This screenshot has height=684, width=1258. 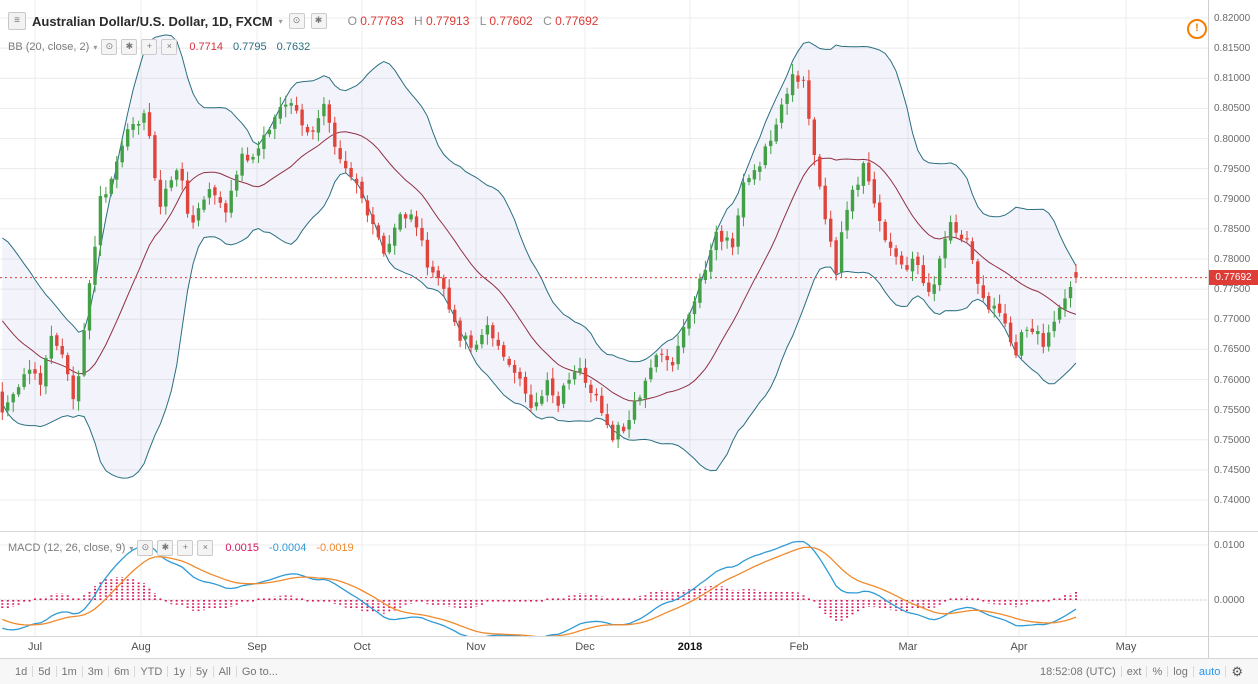 What do you see at coordinates (1232, 18) in the screenshot?
I see `price-axis-label: 0.82000` at bounding box center [1232, 18].